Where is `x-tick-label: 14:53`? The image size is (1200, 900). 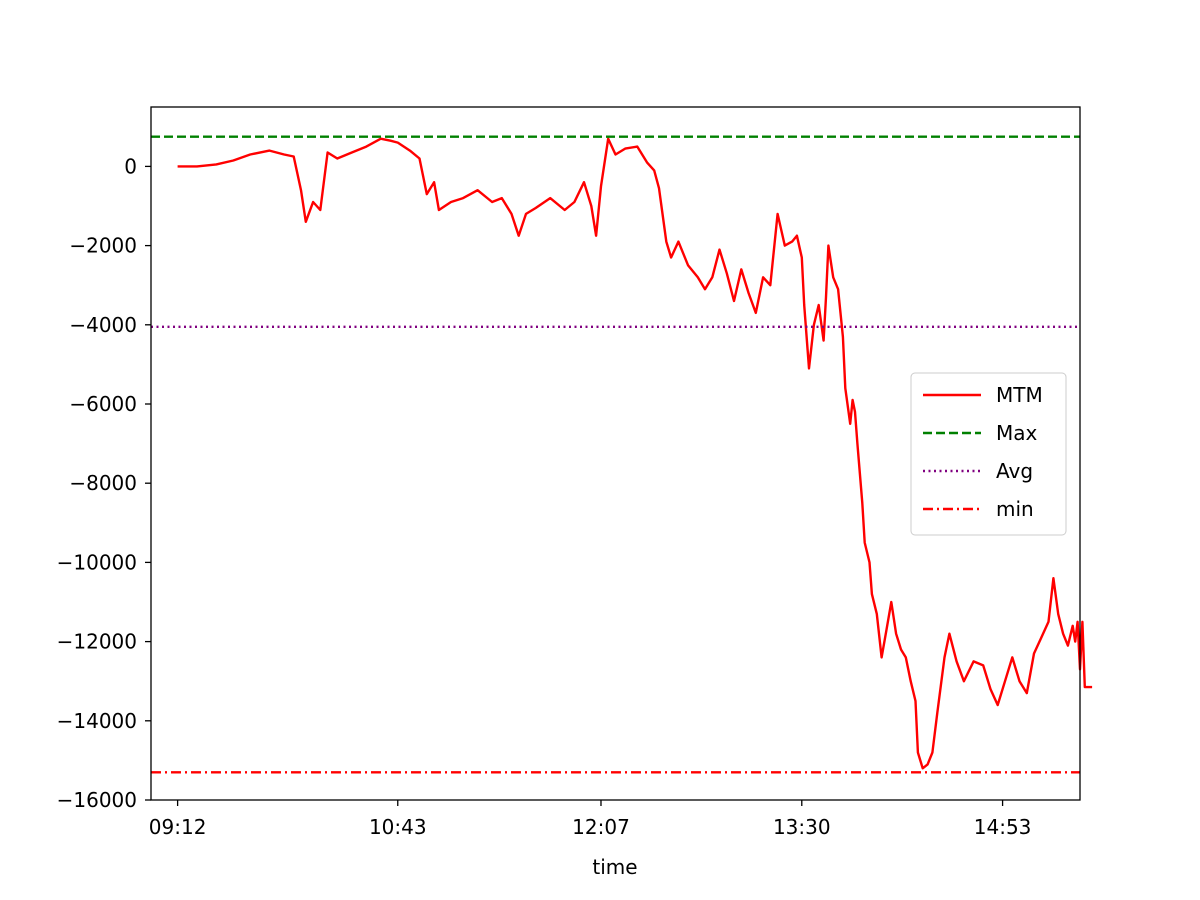 x-tick-label: 14:53 is located at coordinates (1003, 827).